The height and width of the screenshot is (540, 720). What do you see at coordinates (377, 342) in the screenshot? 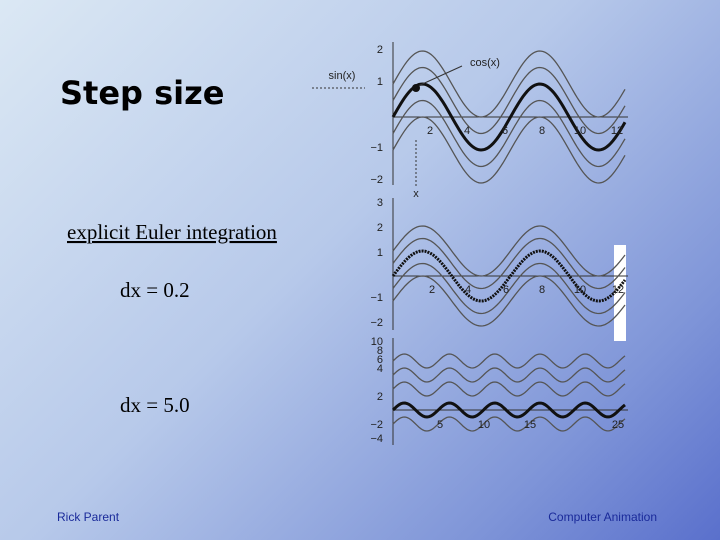
I see `y-tick-label: 10` at bounding box center [377, 342].